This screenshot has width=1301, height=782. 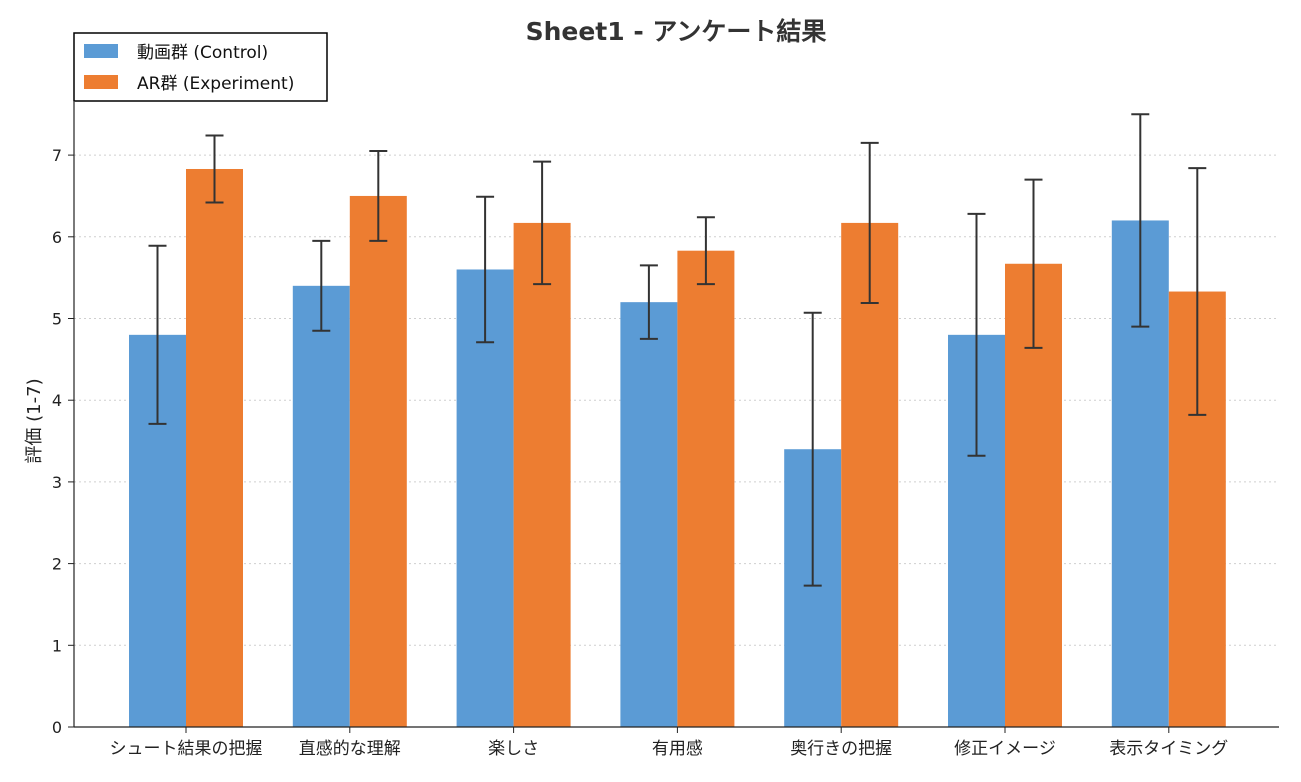 I want to click on x-category-label: 修正イメージ, so click(x=1005, y=749).